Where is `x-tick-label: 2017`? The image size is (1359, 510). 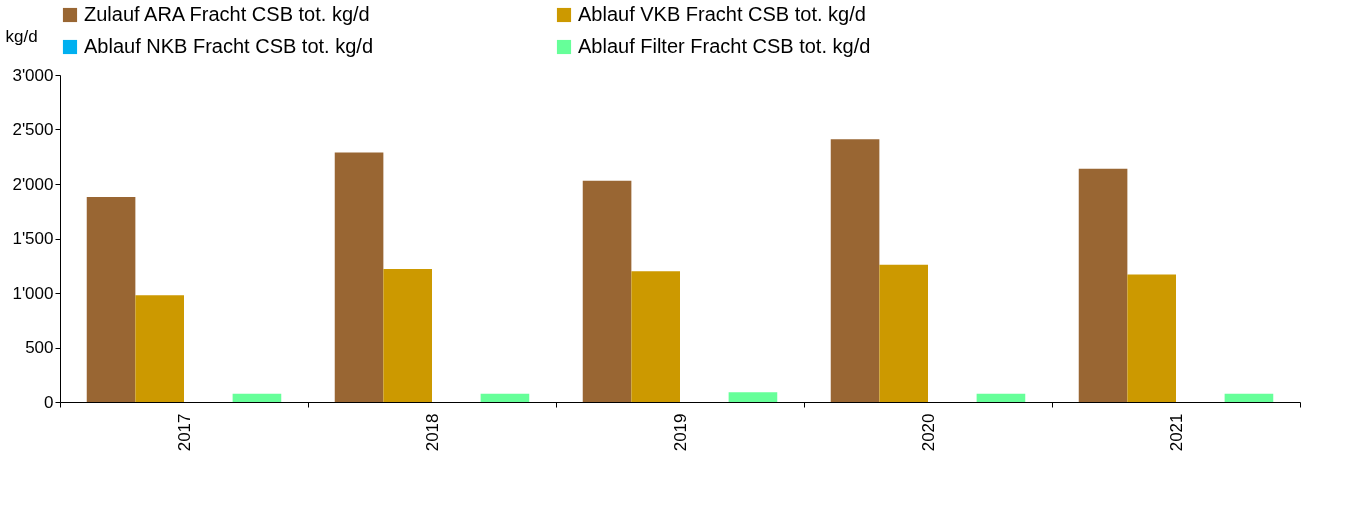 x-tick-label: 2017 is located at coordinates (184, 432).